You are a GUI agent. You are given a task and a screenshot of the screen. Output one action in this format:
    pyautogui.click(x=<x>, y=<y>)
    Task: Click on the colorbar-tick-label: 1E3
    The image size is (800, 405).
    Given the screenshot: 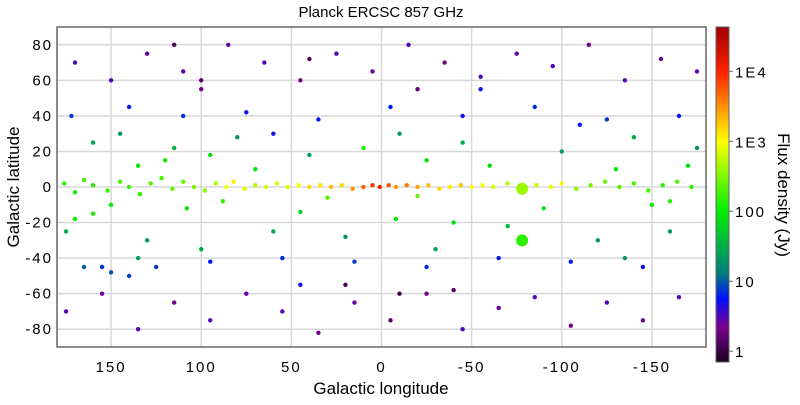 What is the action you would take?
    pyautogui.click(x=751, y=142)
    